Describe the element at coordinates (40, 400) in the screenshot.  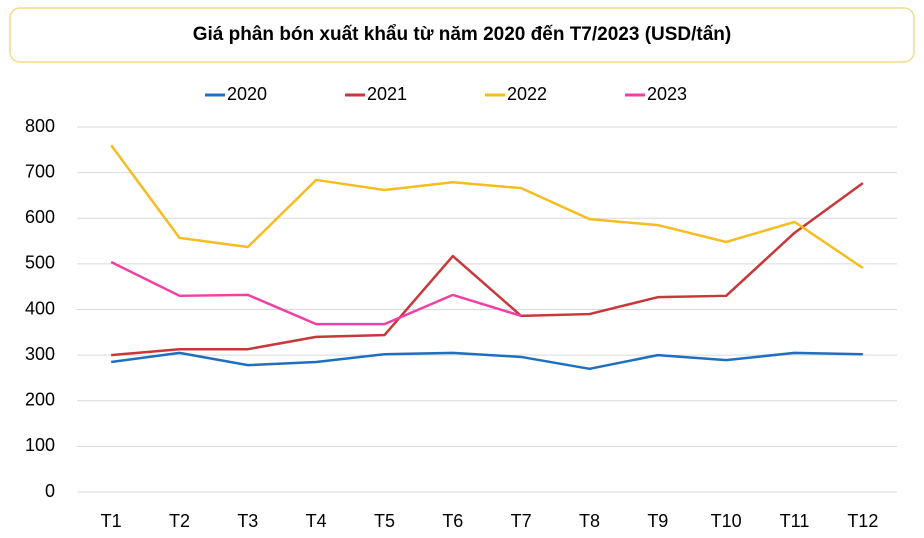
I see `y-tick-label: 200` at that location.